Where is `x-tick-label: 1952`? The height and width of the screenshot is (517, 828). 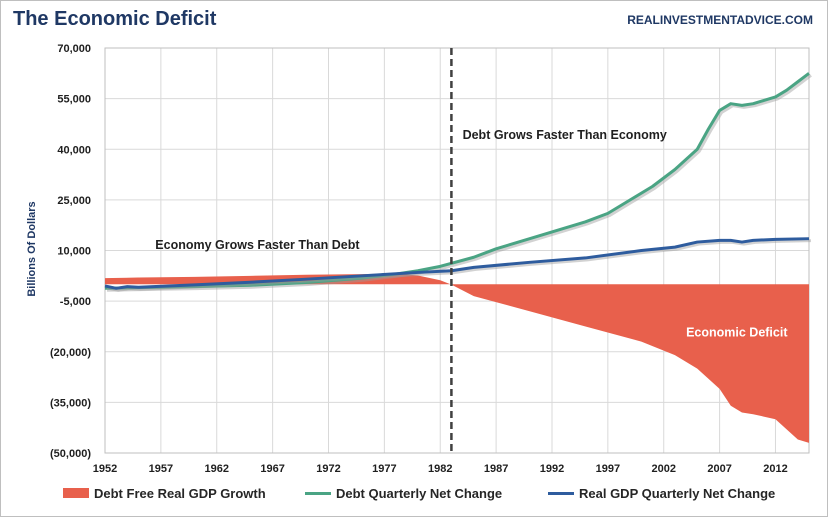
x-tick-label: 1952 is located at coordinates (105, 469).